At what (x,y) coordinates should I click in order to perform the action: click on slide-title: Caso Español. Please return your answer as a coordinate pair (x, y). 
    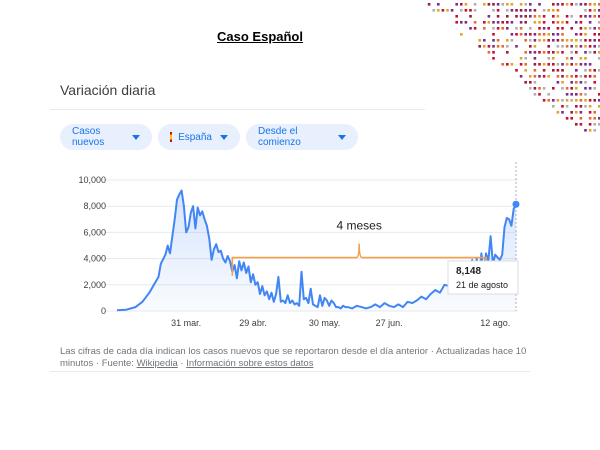
    Looking at the image, I should click on (260, 36).